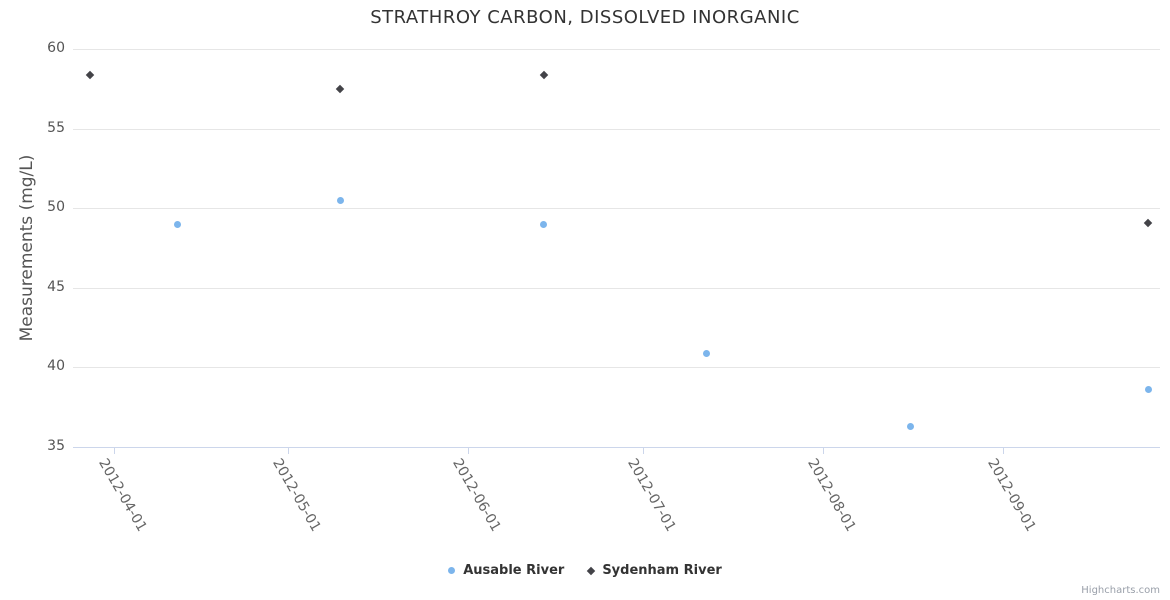 The width and height of the screenshot is (1170, 600). Describe the element at coordinates (452, 570) in the screenshot. I see `circle-marker-icon` at that location.